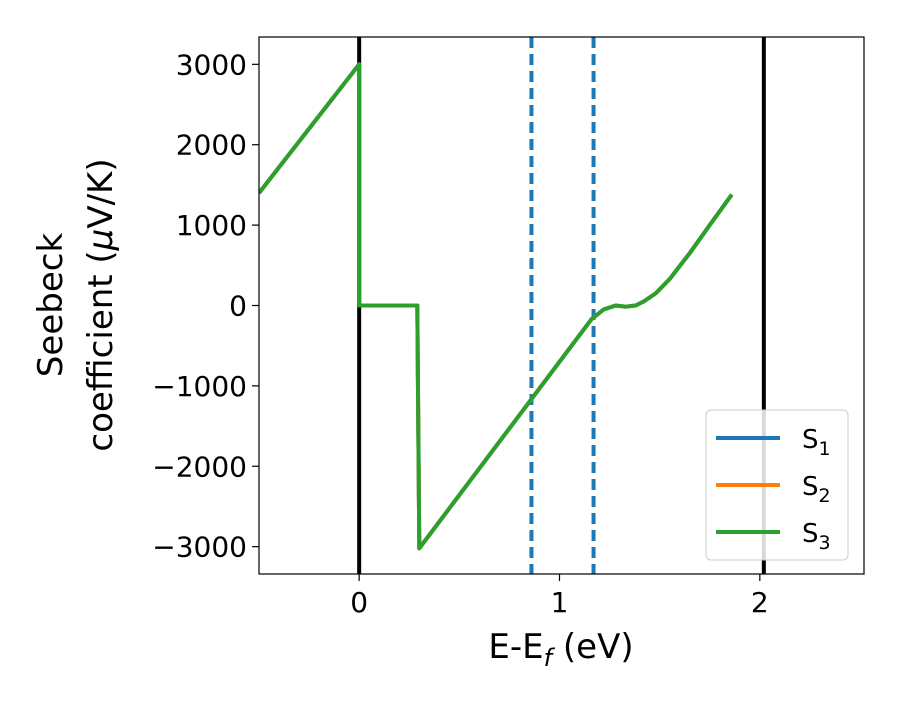  I want to click on y-axis-title-line1: Seebeck, so click(51, 305).